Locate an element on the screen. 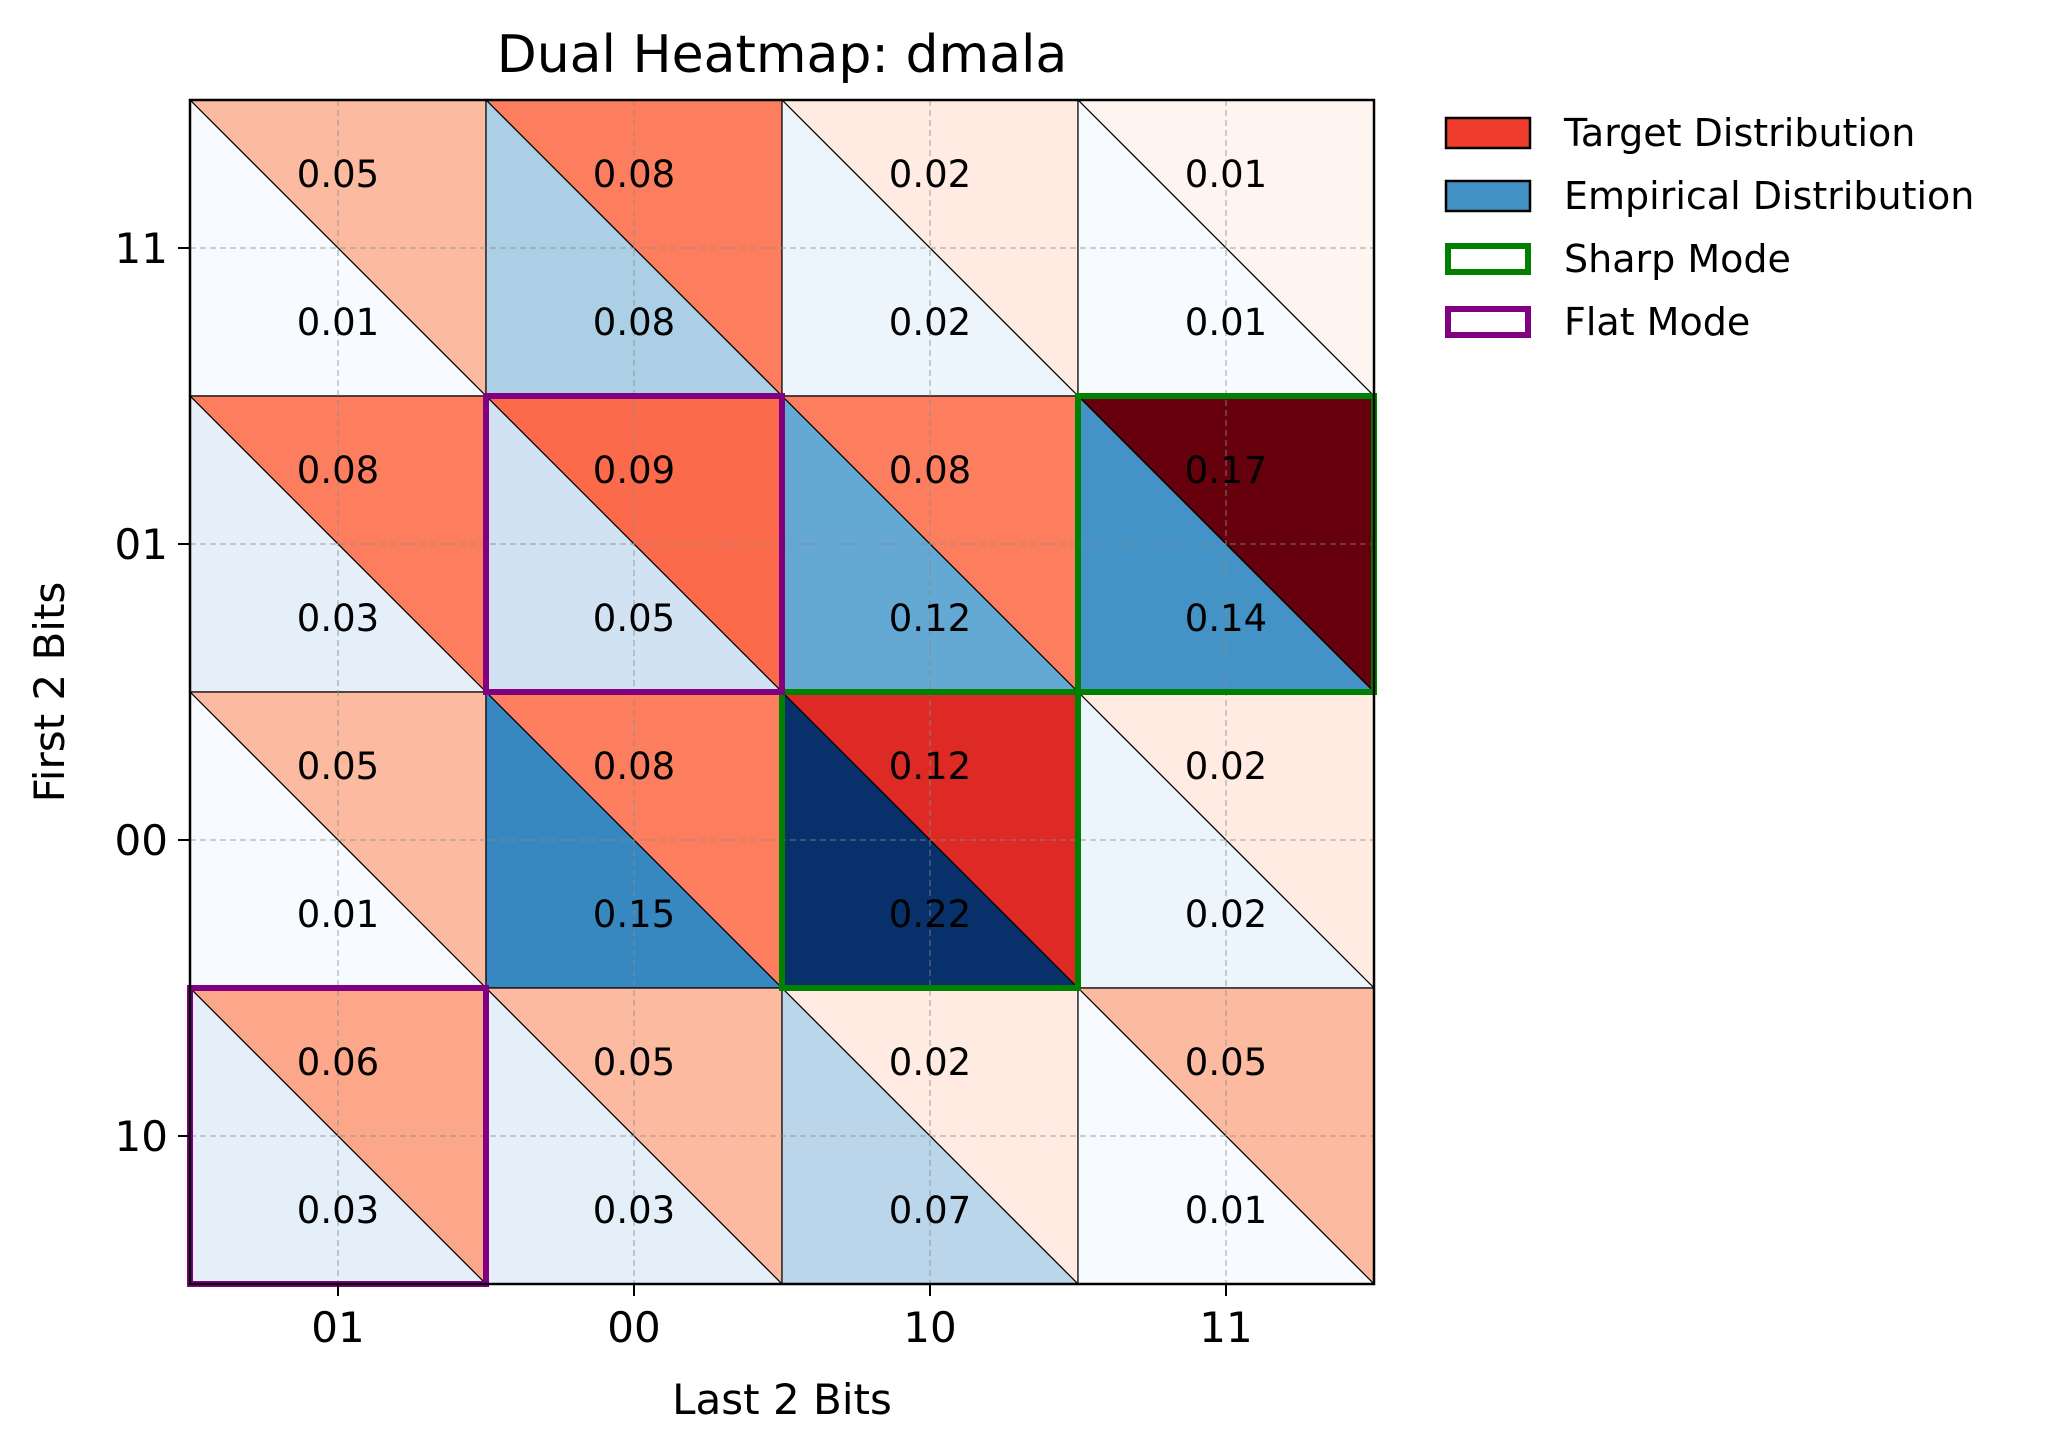 The image size is (2050, 1447). empirical-value-label: 0.08 is located at coordinates (634, 322).